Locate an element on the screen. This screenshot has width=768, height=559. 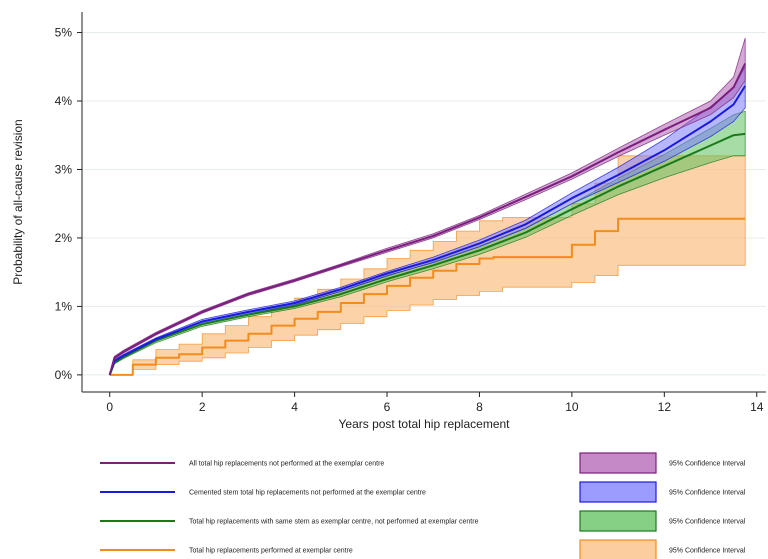
x-tick-label-4: 8 is located at coordinates (479, 407).